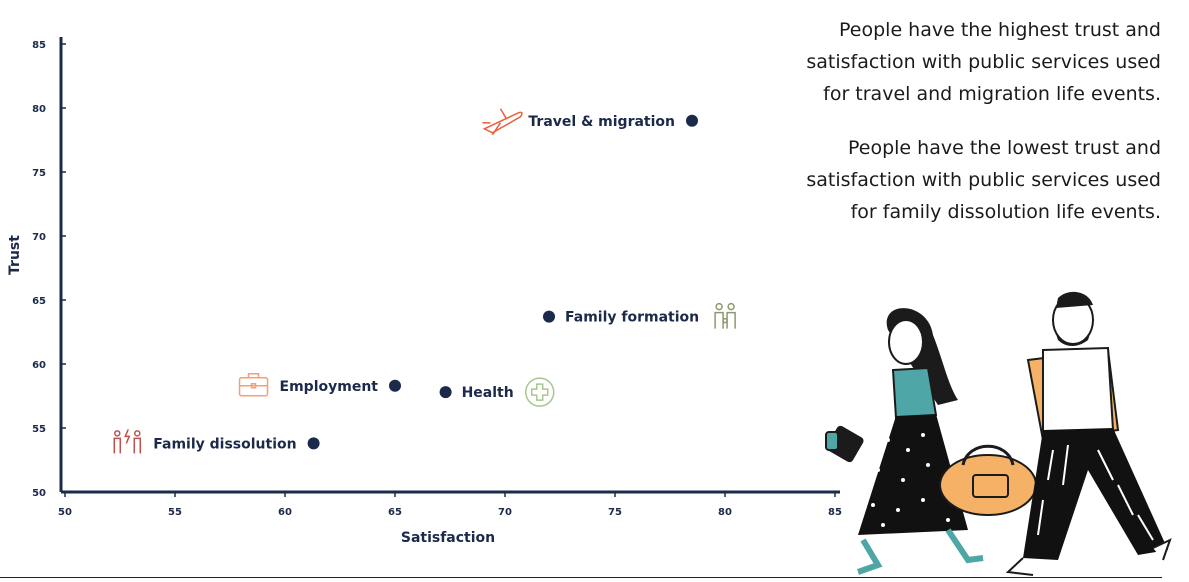 This screenshot has height=582, width=1189. Describe the element at coordinates (329, 387) in the screenshot. I see `data-point-label: Employment` at that location.